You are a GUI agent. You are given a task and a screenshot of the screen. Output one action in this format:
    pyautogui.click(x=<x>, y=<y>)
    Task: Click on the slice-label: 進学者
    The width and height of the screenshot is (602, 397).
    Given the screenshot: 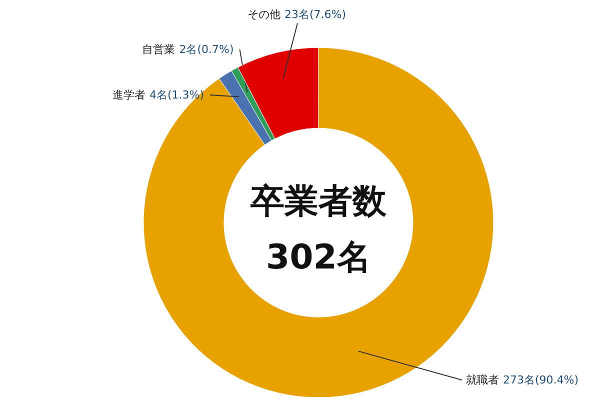 What is the action you would take?
    pyautogui.click(x=129, y=95)
    